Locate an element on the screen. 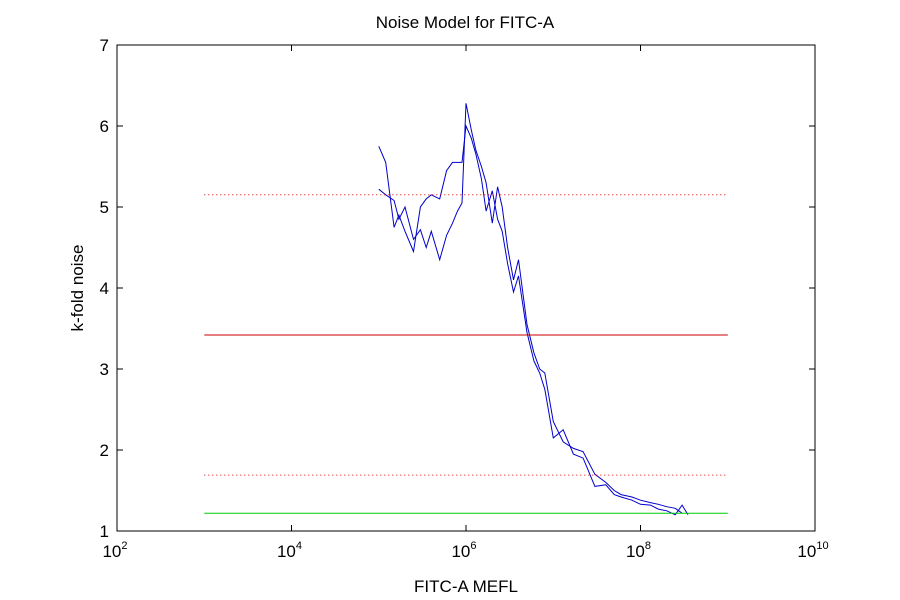 This screenshot has width=900, height=600. y-tick-label: 2 is located at coordinates (104, 450).